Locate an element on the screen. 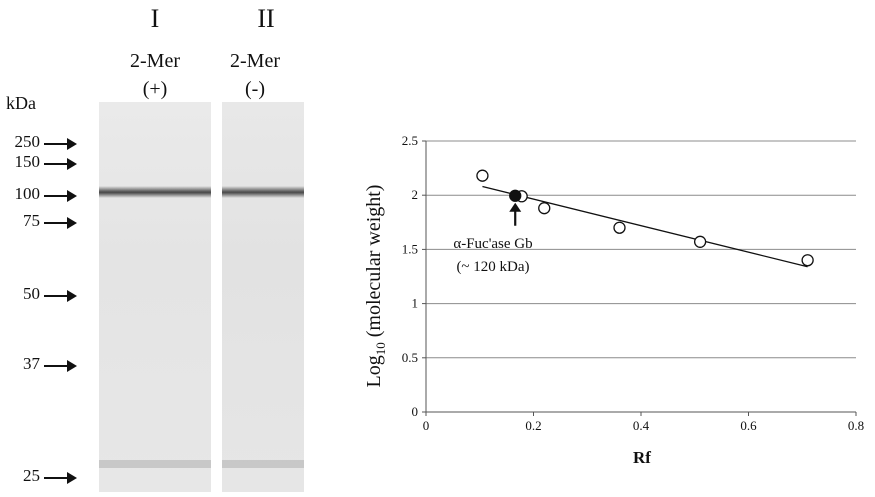 Image resolution: width=875 pixels, height=497 pixels. x-tick-label: 0.8 is located at coordinates (856, 425).